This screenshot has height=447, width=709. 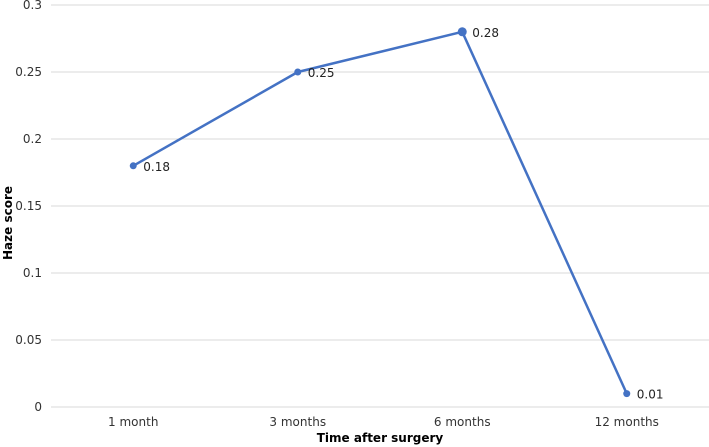 What do you see at coordinates (32, 273) in the screenshot?
I see `y-tick-label: 0.1` at bounding box center [32, 273].